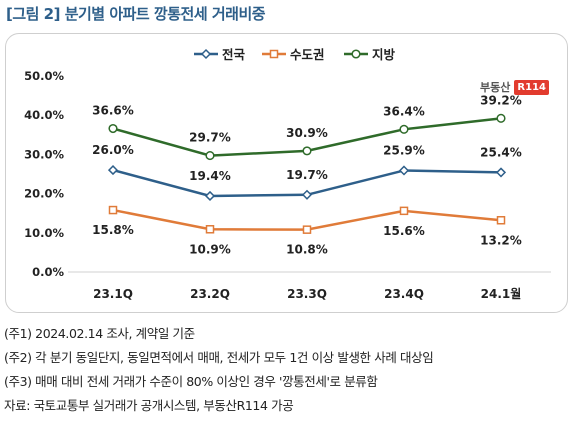 The height and width of the screenshot is (439, 575). Describe the element at coordinates (307, 250) in the screenshot. I see `data-label: 10.8%` at that location.